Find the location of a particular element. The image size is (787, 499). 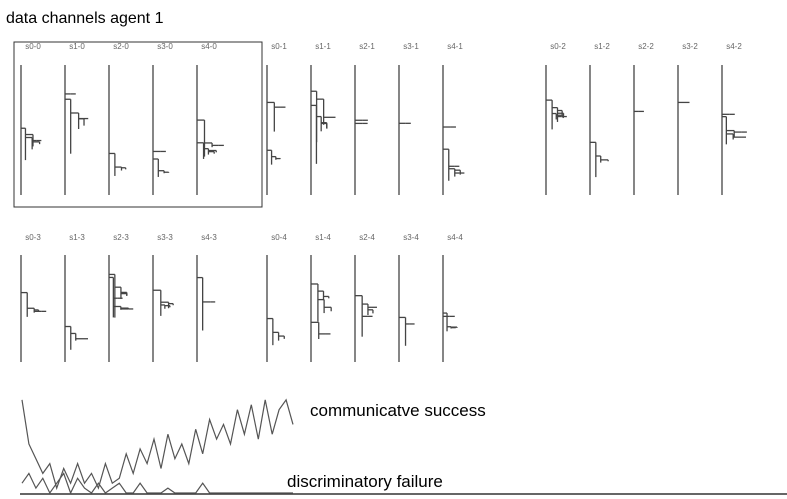

tree-label: s3-4 is located at coordinates (411, 237).